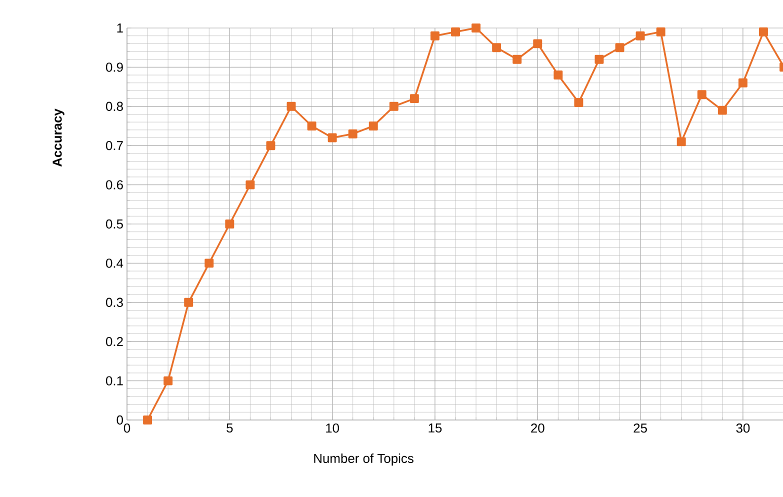 The width and height of the screenshot is (783, 497). Describe the element at coordinates (114, 106) in the screenshot. I see `y-tick-label: 0.8` at that location.